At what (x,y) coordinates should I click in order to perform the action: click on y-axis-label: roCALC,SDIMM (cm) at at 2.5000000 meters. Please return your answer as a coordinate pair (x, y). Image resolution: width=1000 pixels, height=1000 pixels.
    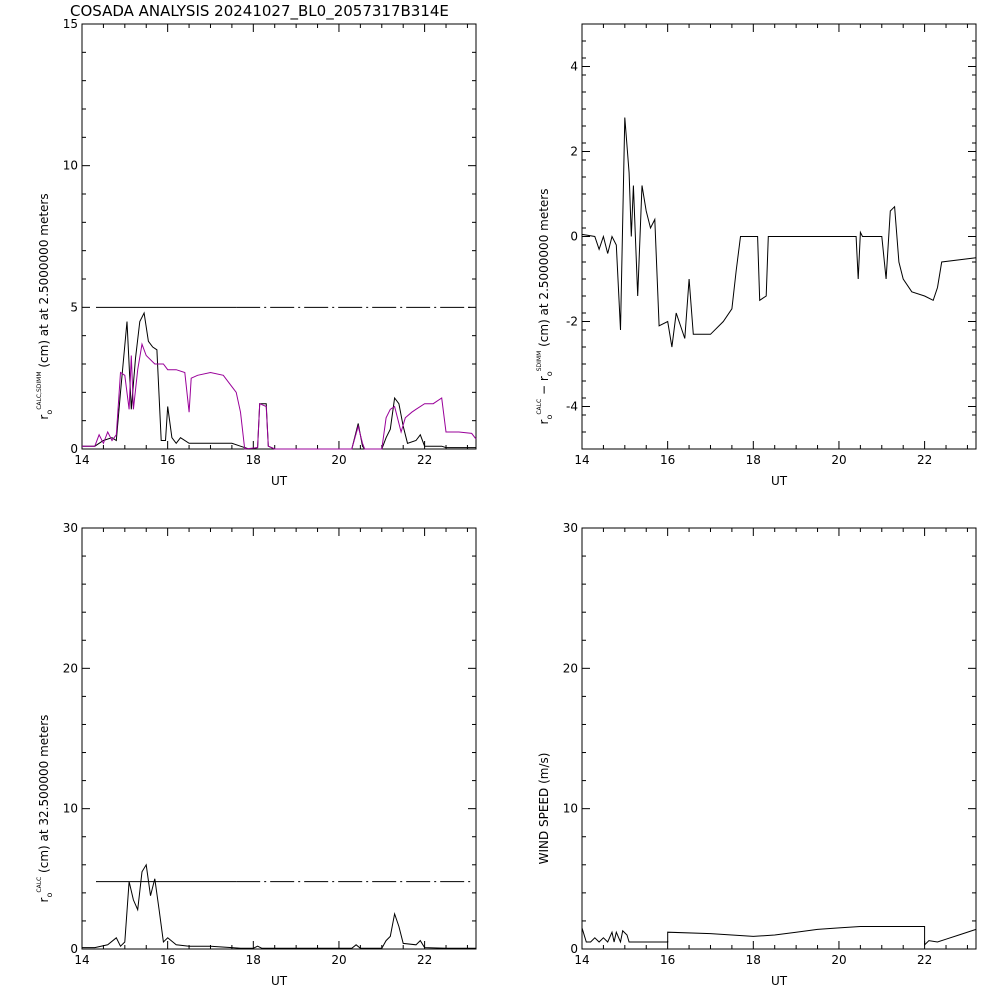
    Looking at the image, I should click on (45, 306).